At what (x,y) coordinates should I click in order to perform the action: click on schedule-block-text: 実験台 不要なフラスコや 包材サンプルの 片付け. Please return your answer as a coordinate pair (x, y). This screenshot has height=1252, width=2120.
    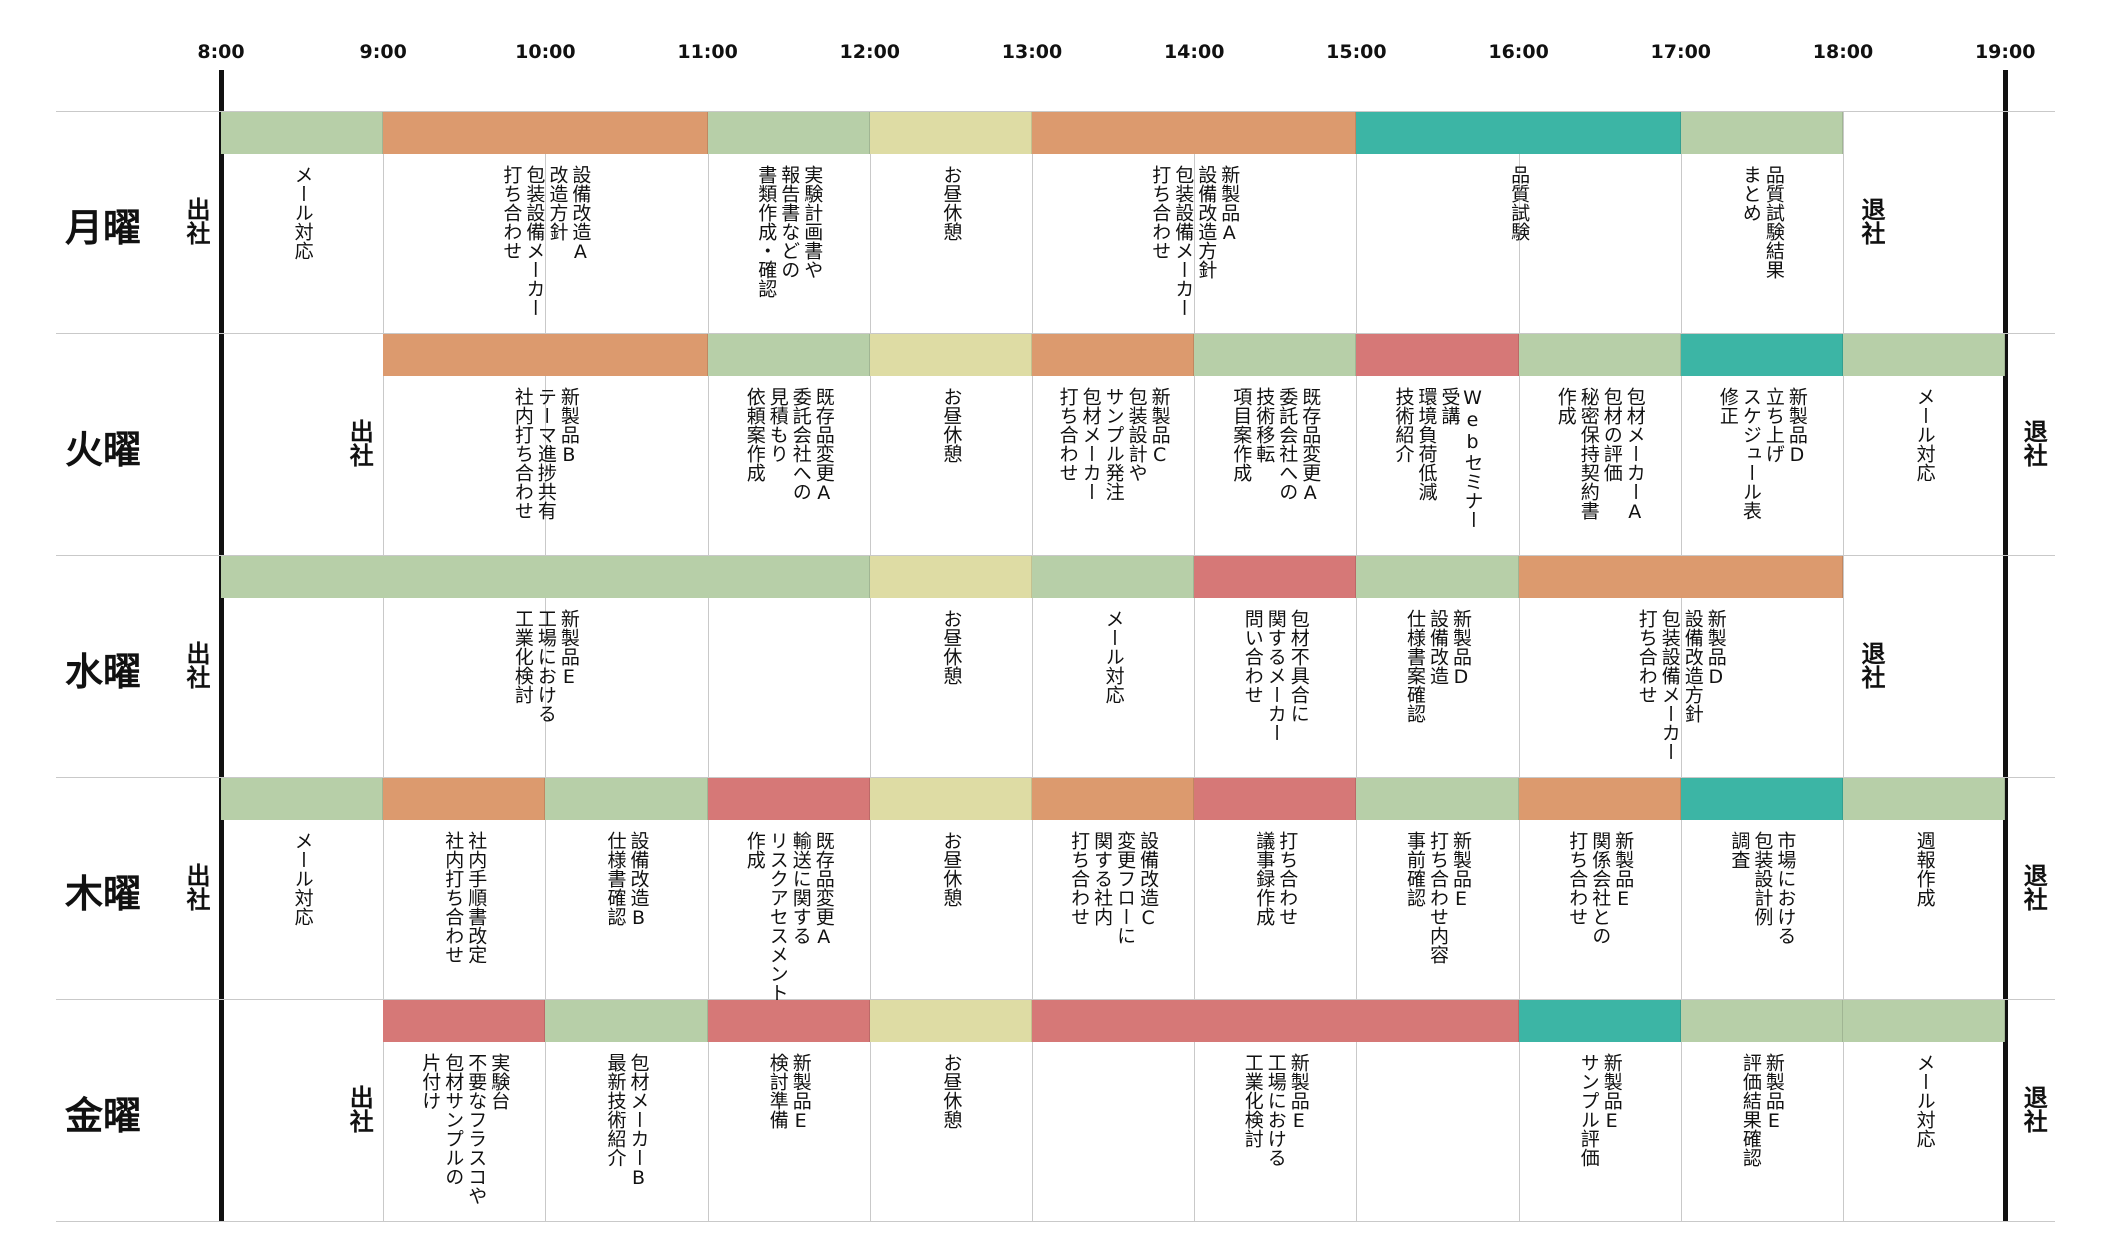
    Looking at the image, I should click on (465, 1129).